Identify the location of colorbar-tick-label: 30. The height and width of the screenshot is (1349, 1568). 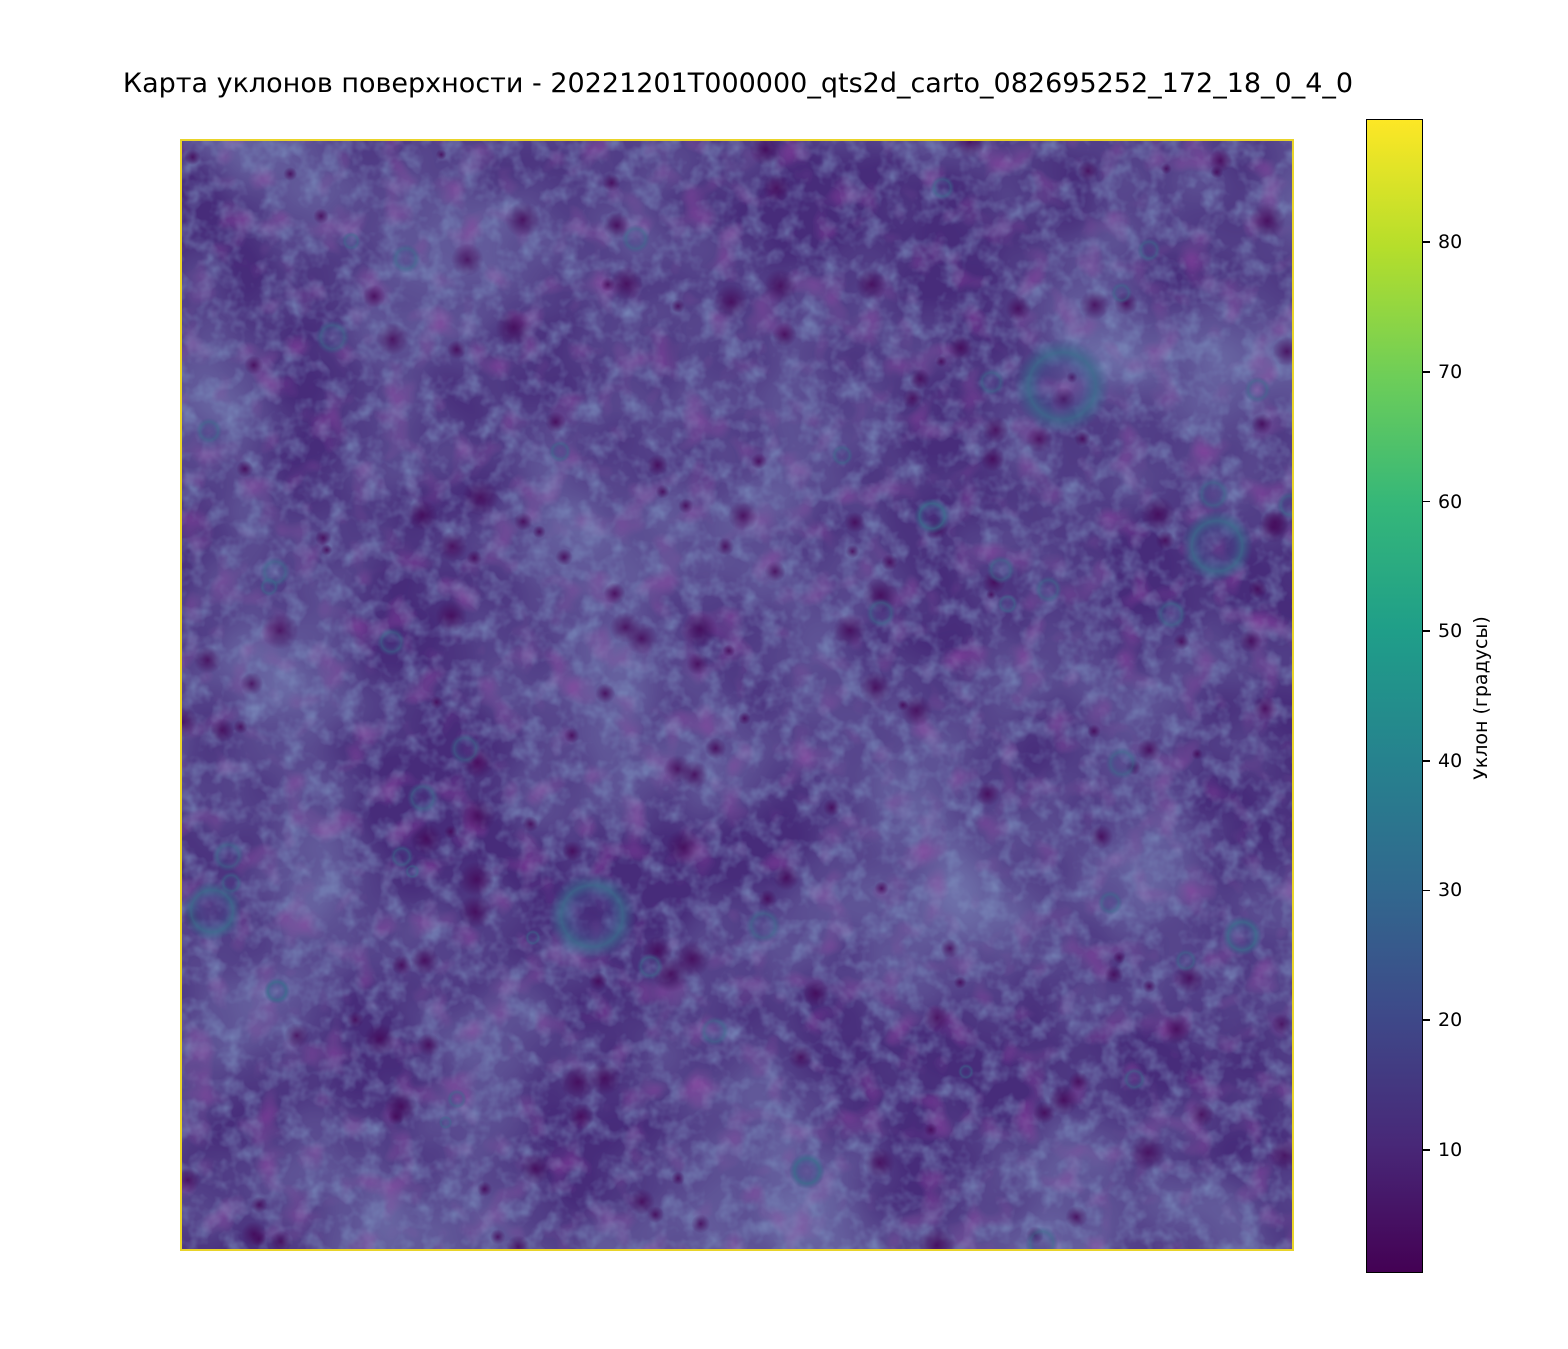
(1450, 890).